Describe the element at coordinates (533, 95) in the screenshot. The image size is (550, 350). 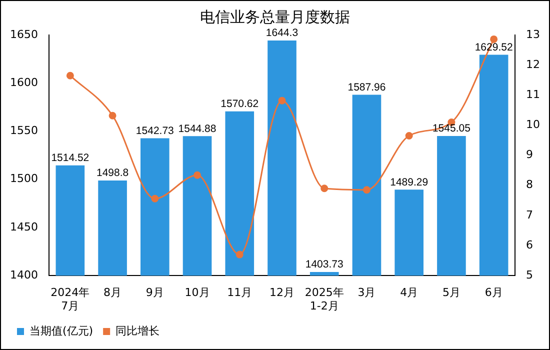
I see `y2-tick-label: 11` at that location.